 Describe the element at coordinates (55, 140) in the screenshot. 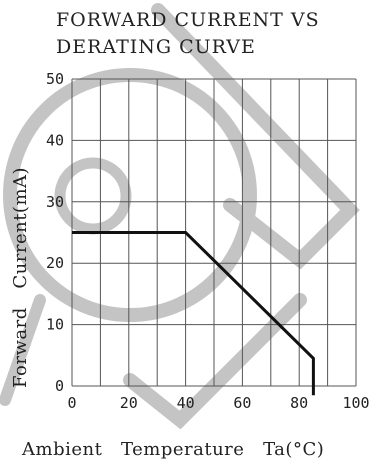

I see `y-tick-label: 40` at that location.